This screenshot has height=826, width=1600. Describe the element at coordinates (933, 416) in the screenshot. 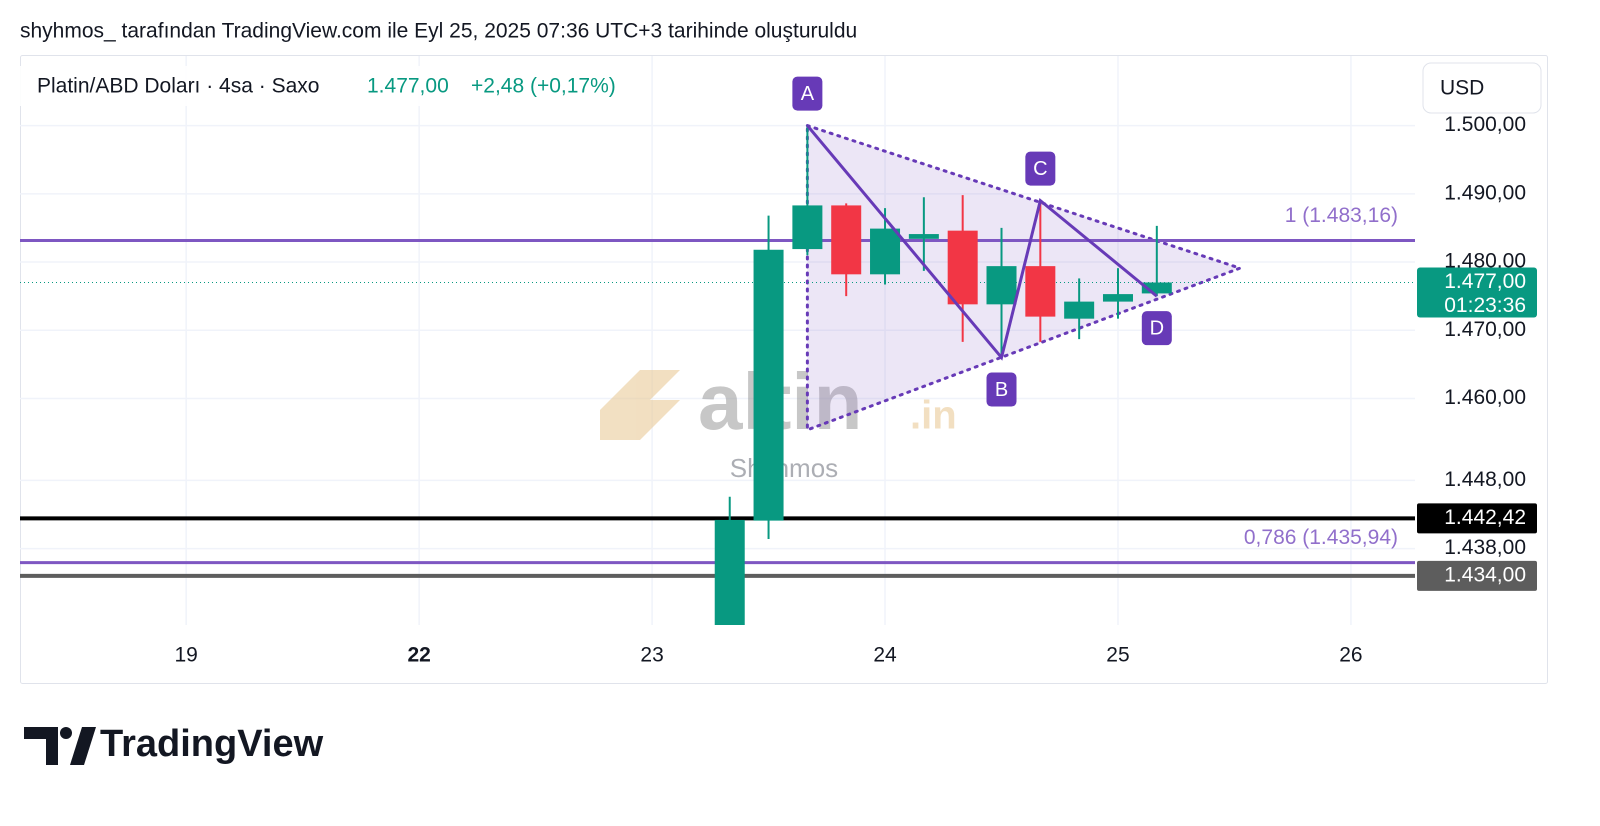

I see `watermark-suffix: .in` at that location.